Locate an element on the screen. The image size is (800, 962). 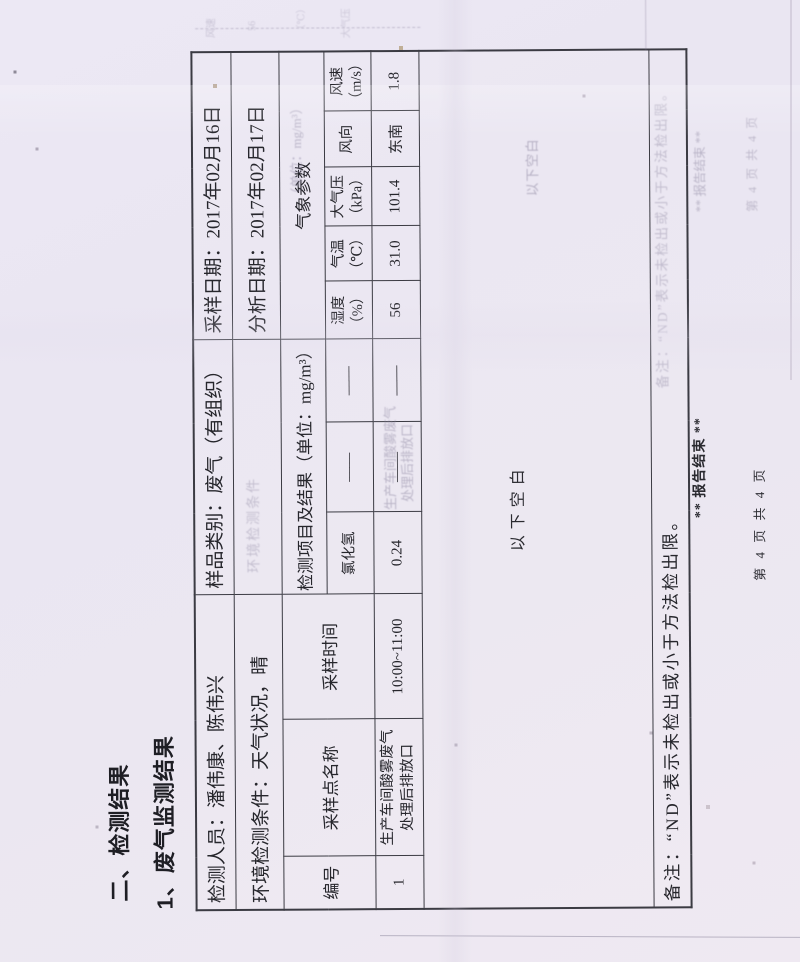
blank-note: 以下空白 is located at coordinates (518, 507).